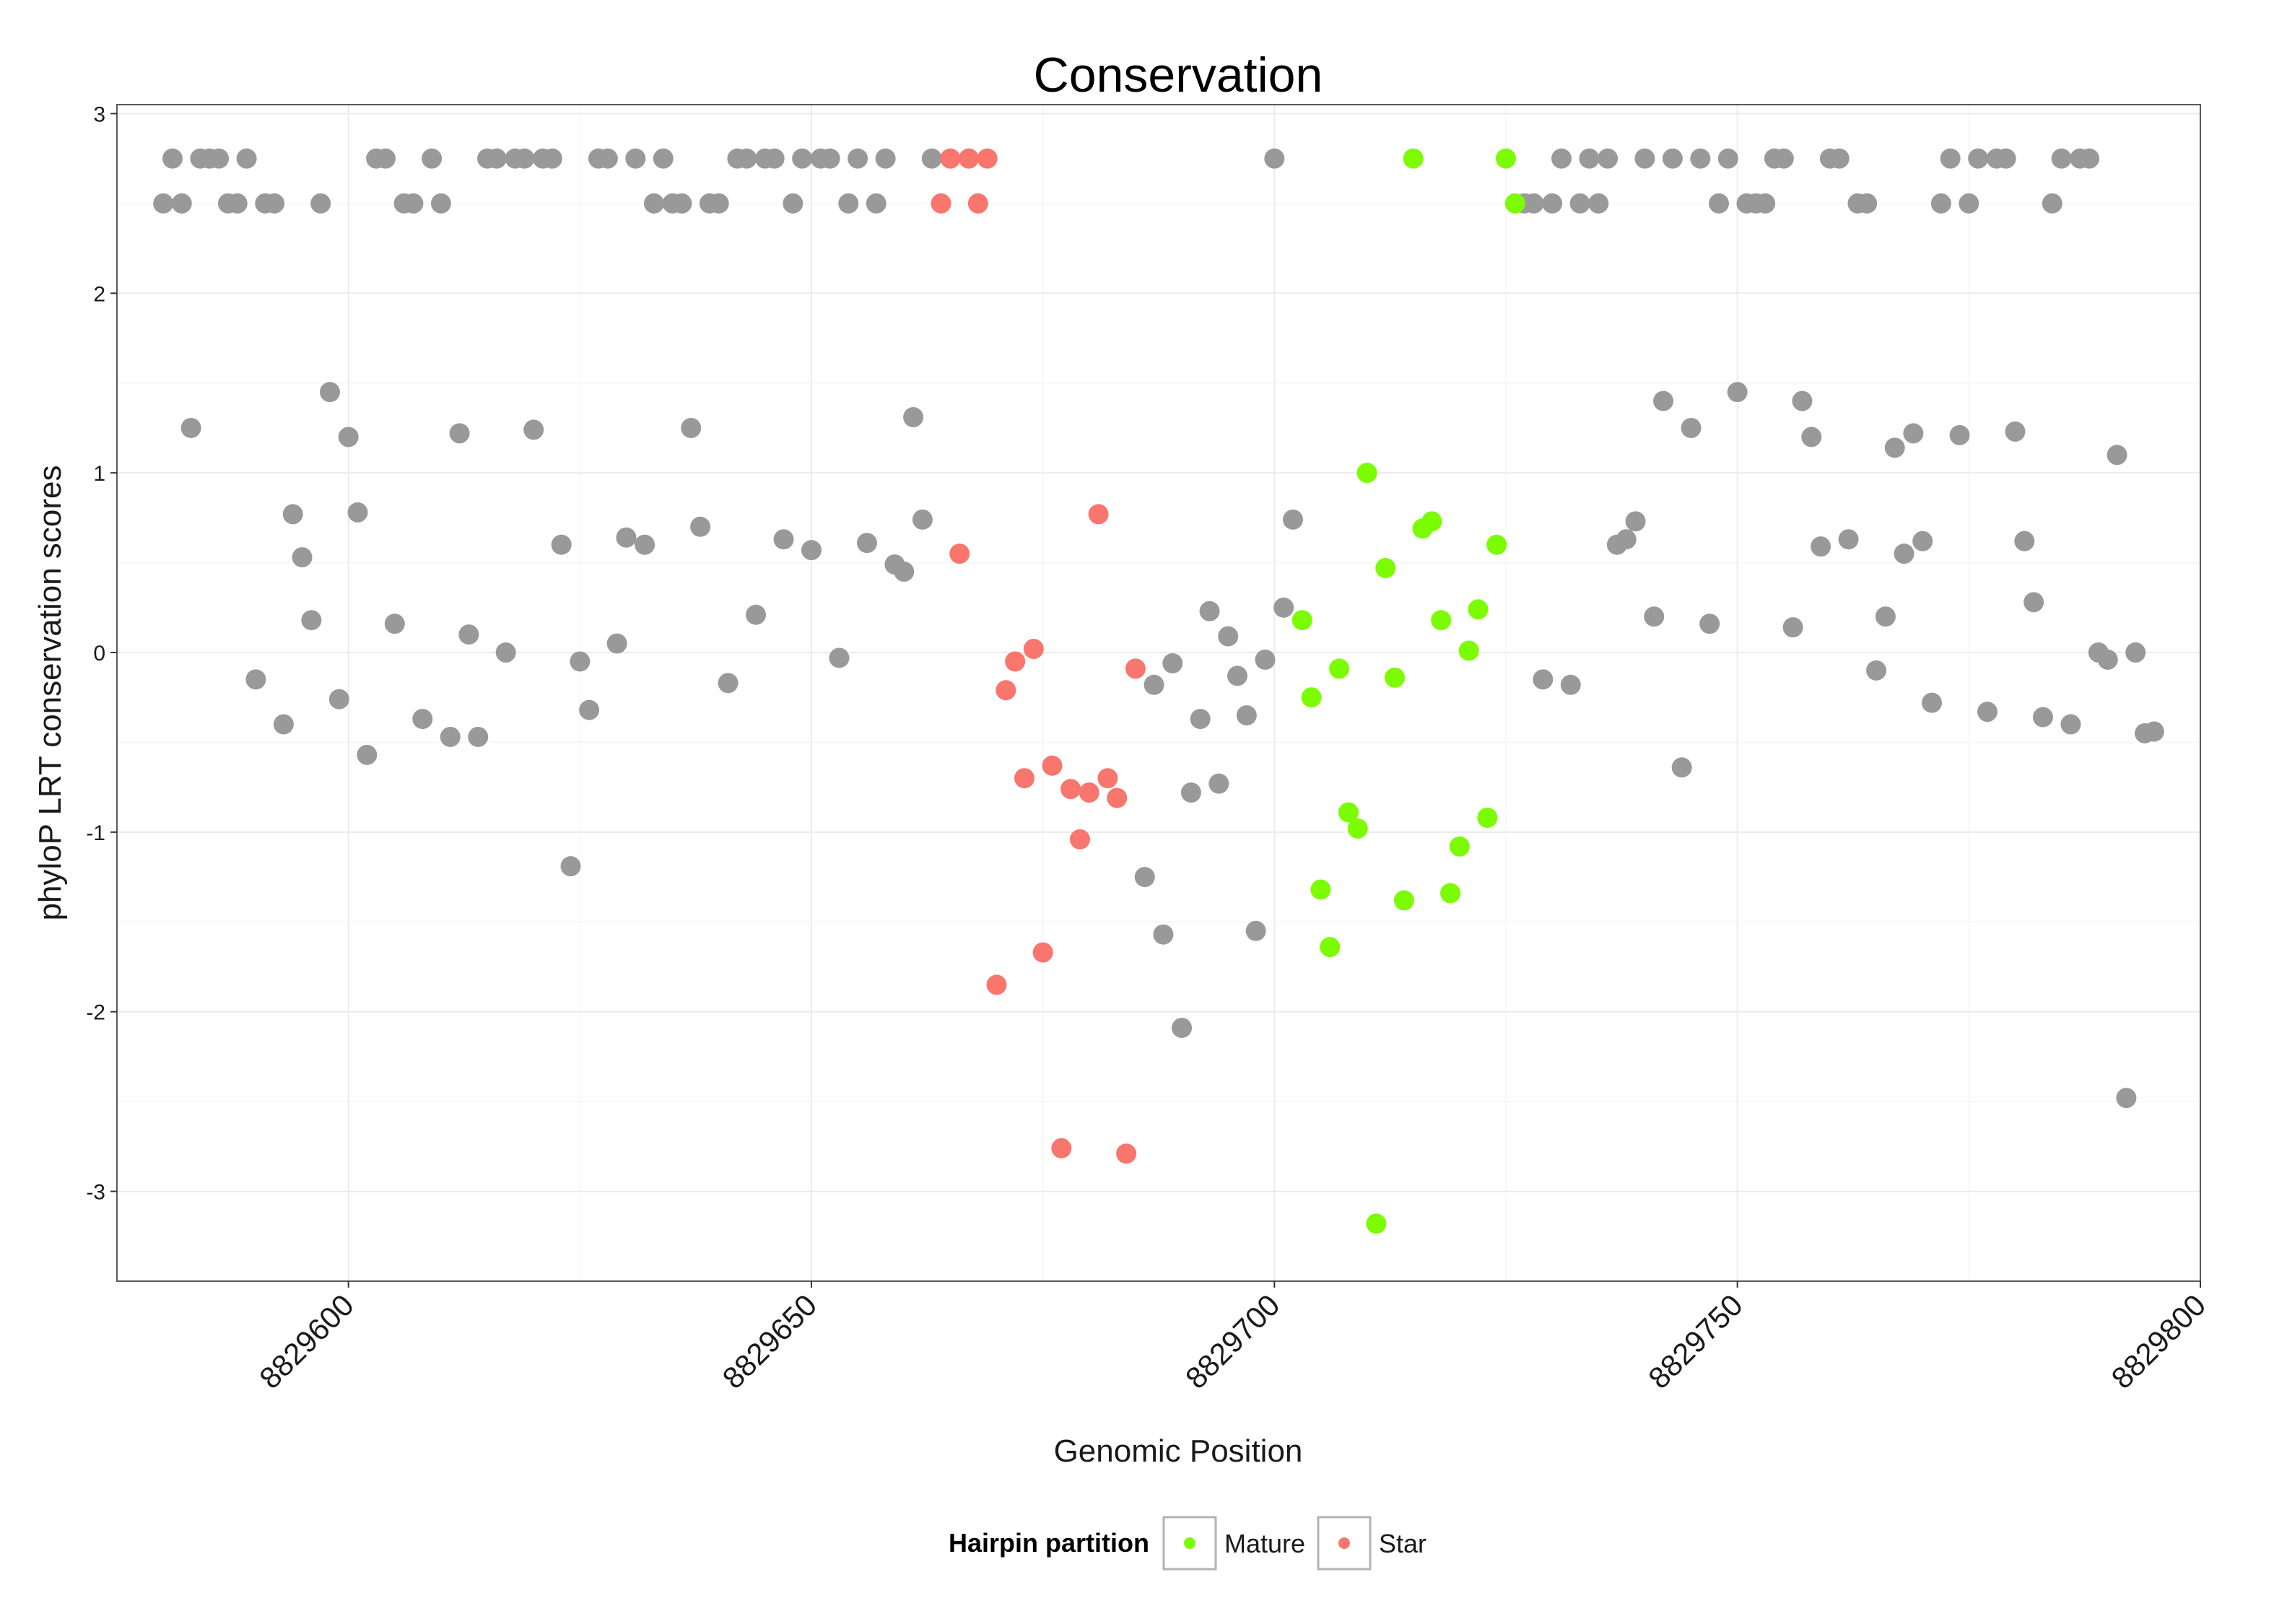 This screenshot has height=1624, width=2274. I want to click on y-axis-title: phyloP LRT conservation scores, so click(50, 692).